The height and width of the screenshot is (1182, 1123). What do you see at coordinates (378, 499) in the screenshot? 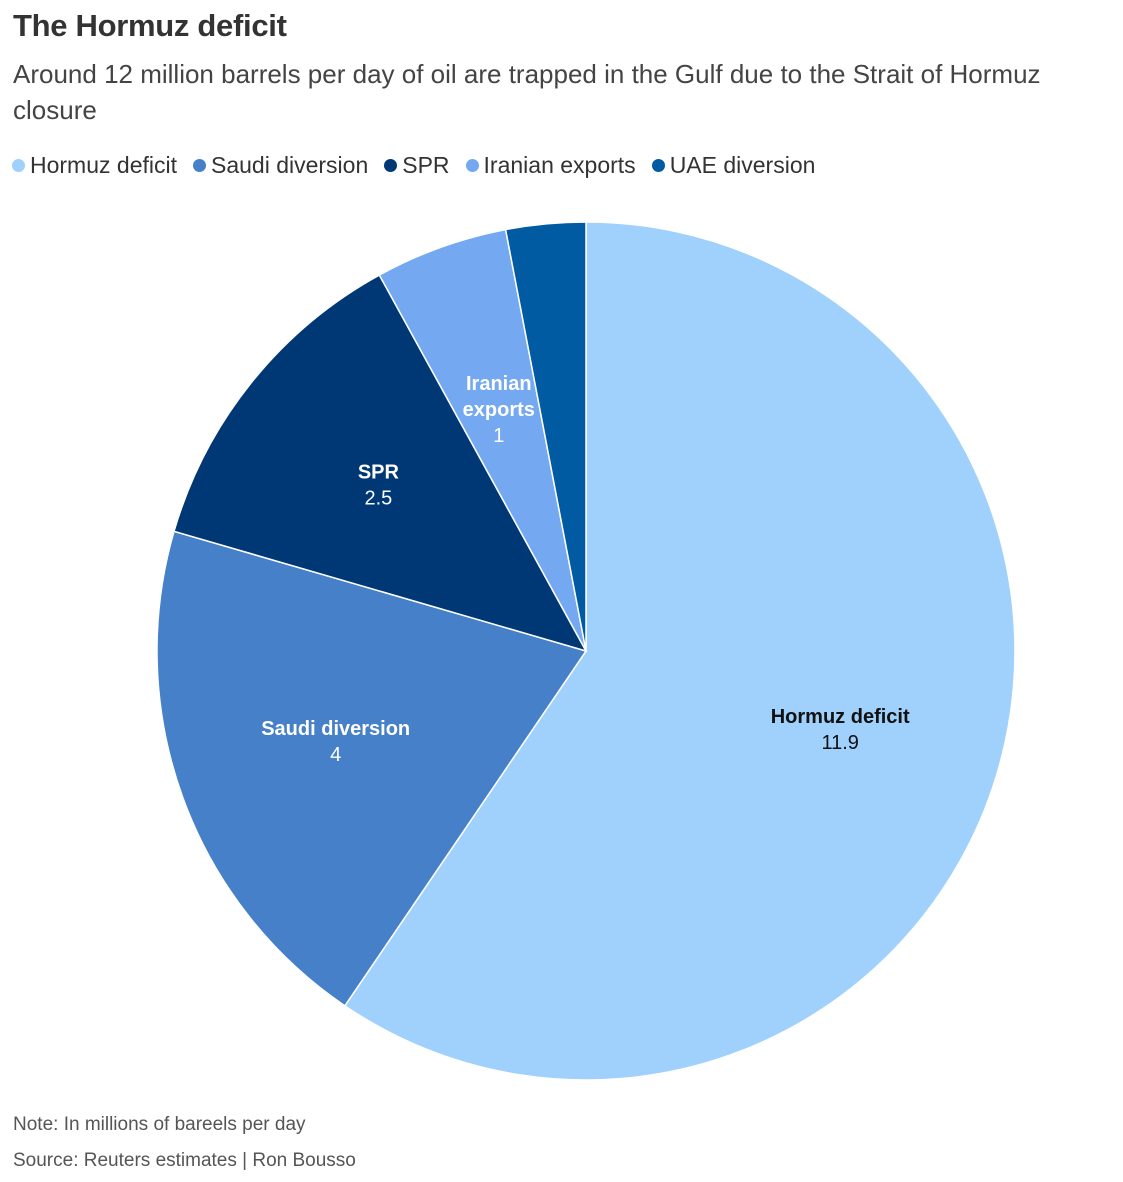
I see `slice-value-spr: 2.5` at bounding box center [378, 499].